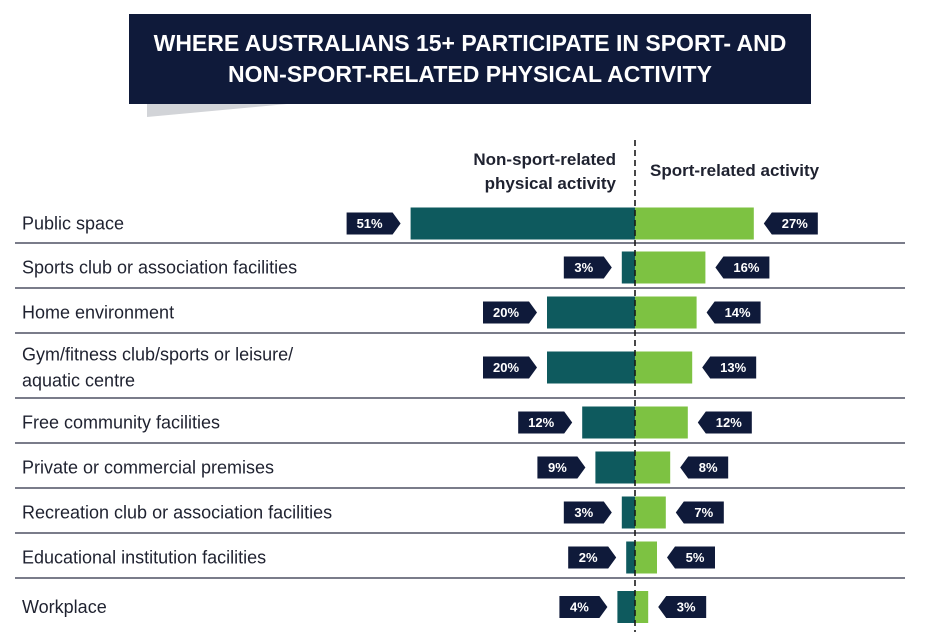 This screenshot has width=928, height=632. Describe the element at coordinates (746, 267) in the screenshot. I see `value-label-sport-text: 16%` at that location.